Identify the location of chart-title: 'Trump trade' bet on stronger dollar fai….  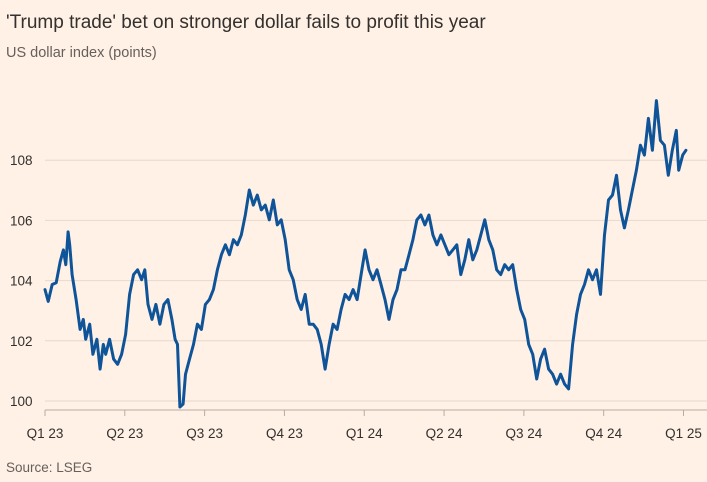
(246, 22).